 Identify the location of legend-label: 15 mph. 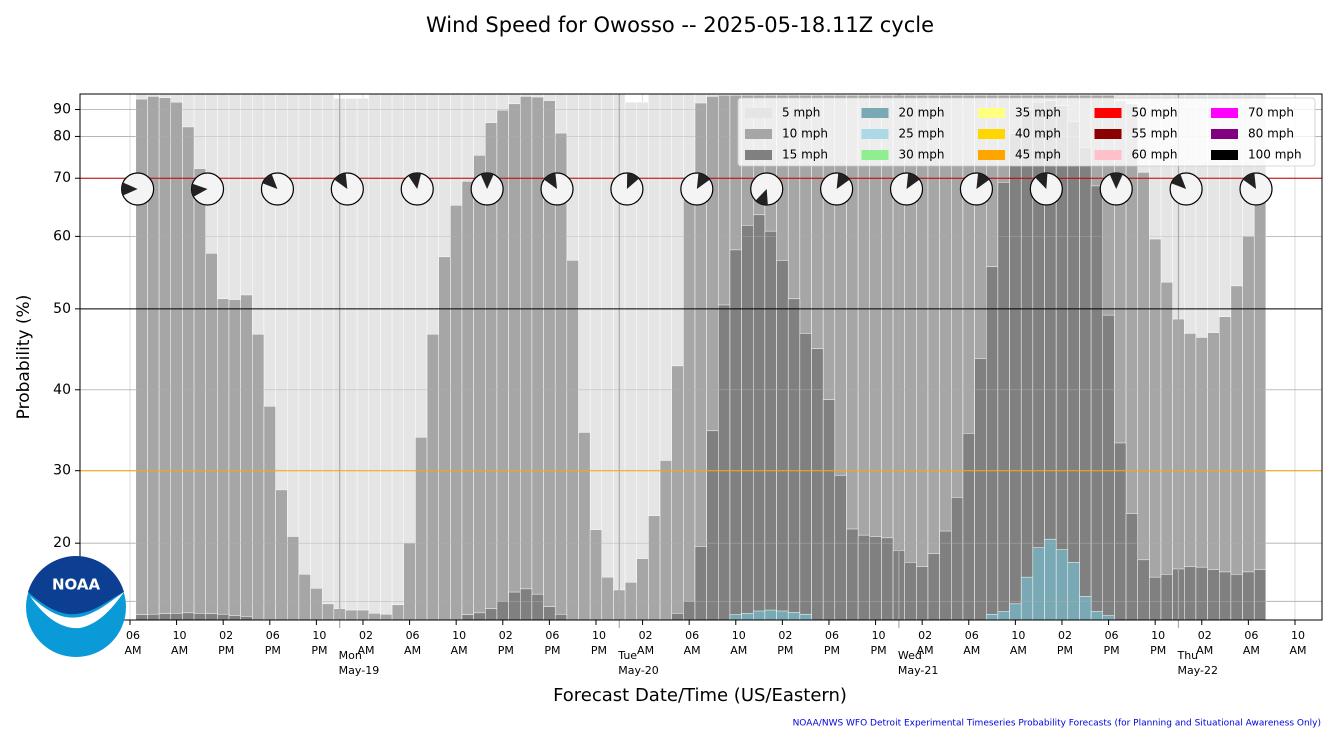
(805, 155).